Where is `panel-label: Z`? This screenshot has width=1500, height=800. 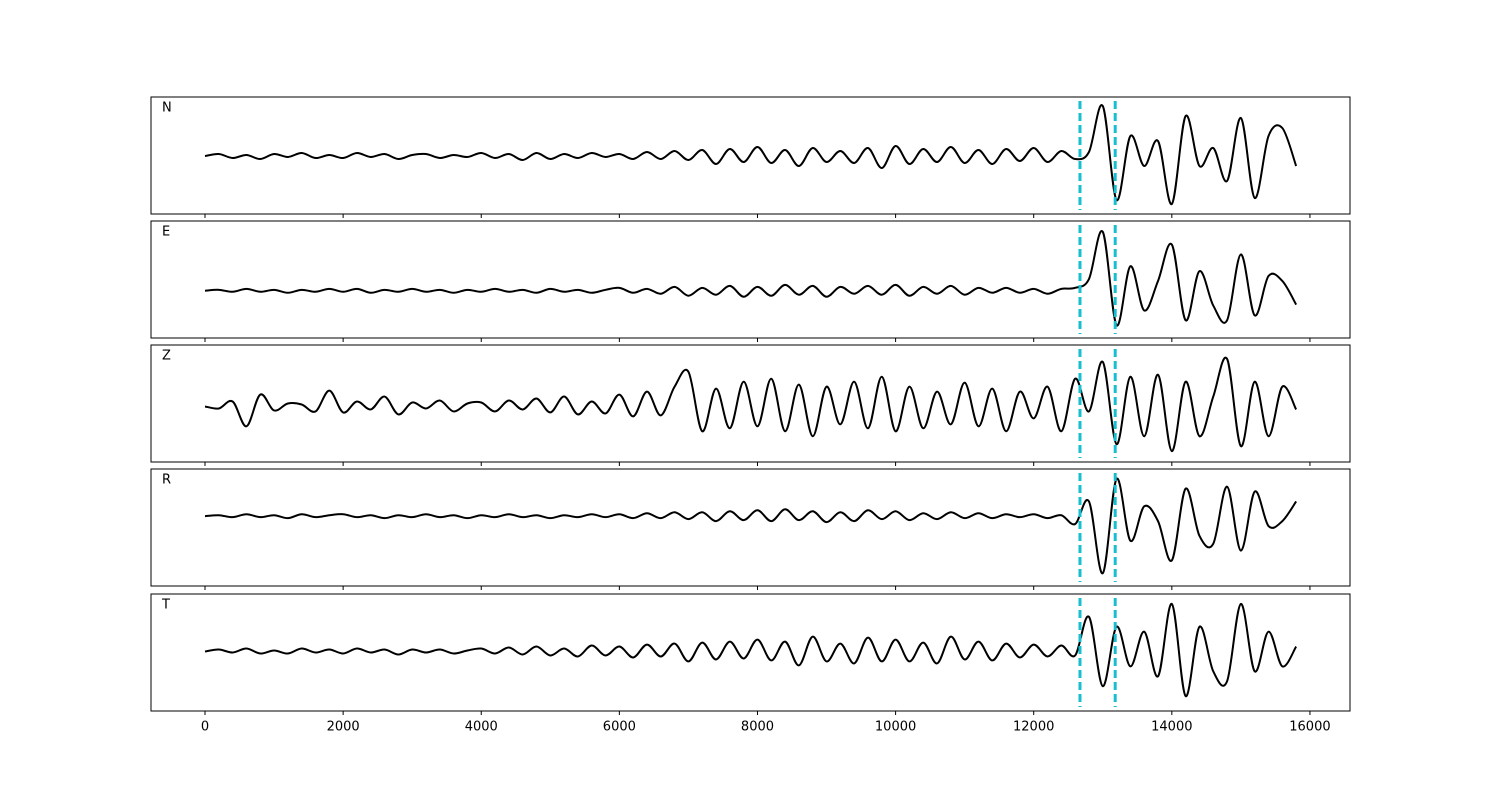
panel-label: Z is located at coordinates (166, 356).